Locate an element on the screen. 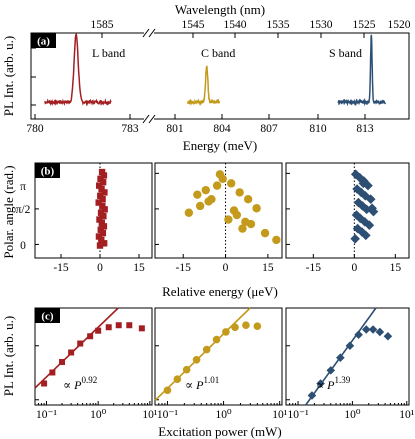 The image size is (415, 439). band-label-c: C band is located at coordinates (218, 53).